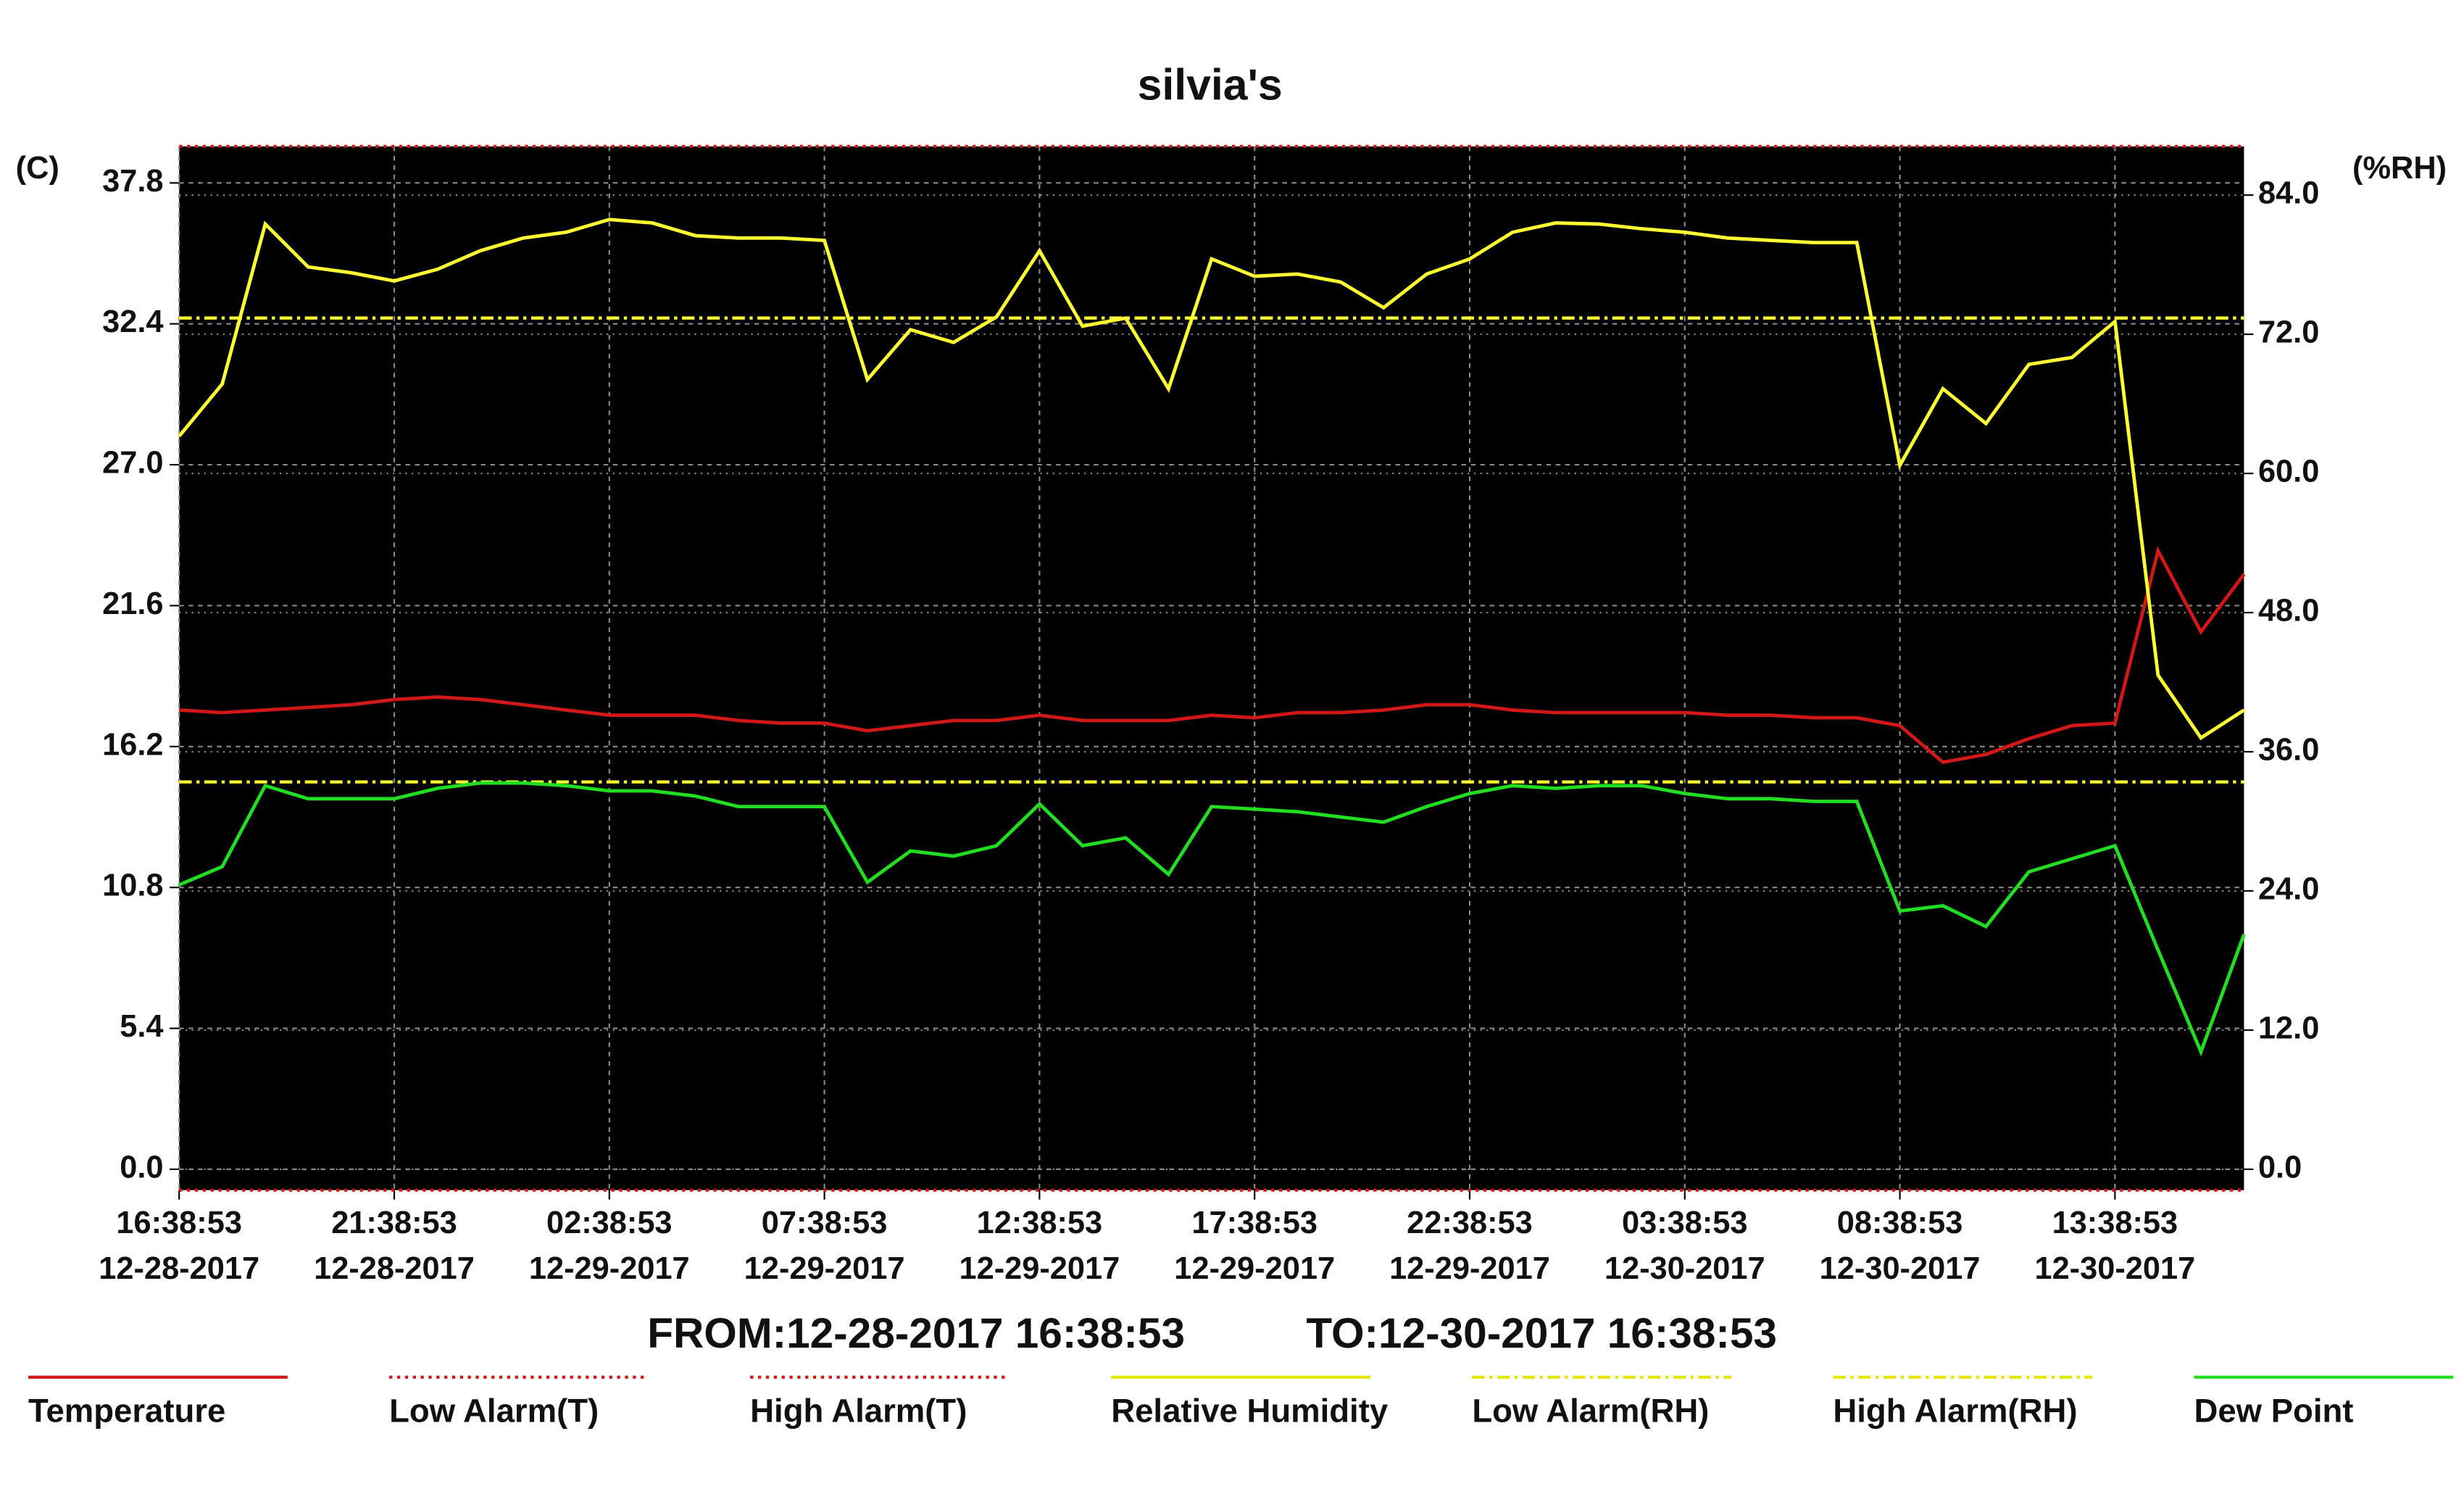 Image resolution: width=2464 pixels, height=1489 pixels. Describe the element at coordinates (825, 1223) in the screenshot. I see `x-tick-label: 07:38:53` at that location.